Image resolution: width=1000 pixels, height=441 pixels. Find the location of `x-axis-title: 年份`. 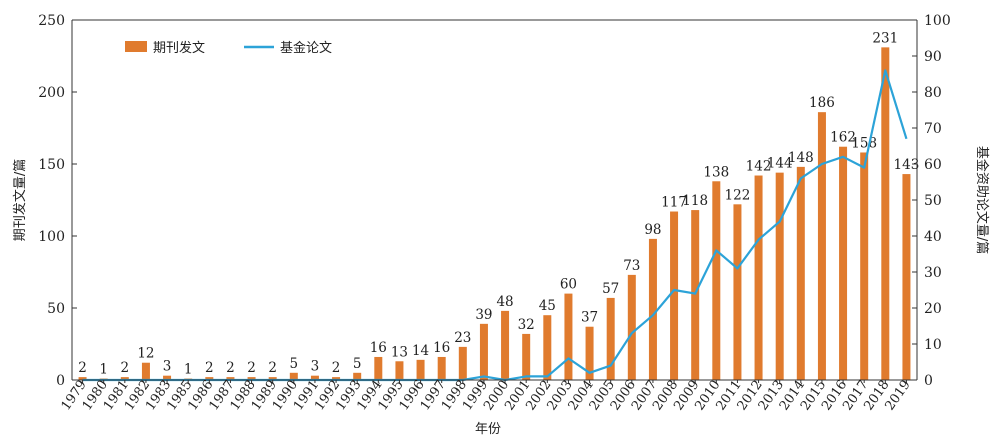

x-axis-title: 年份 is located at coordinates (488, 429).